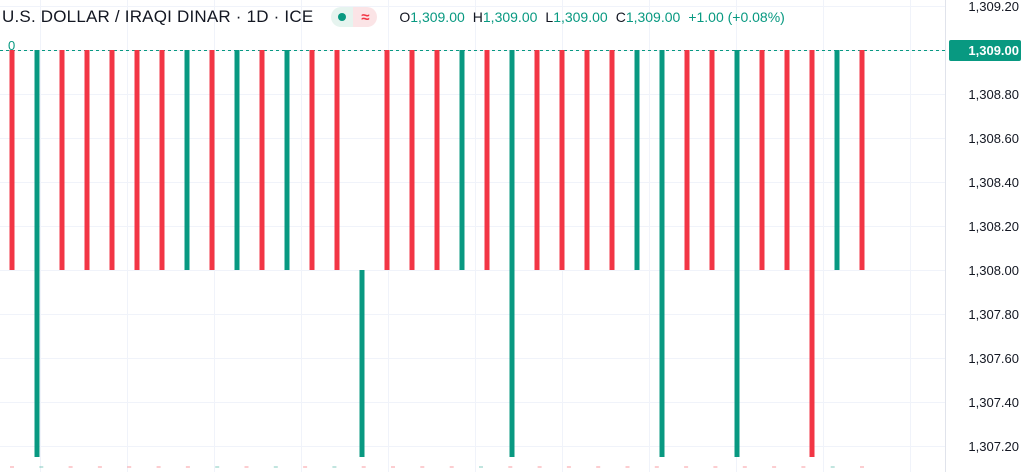 Image resolution: width=1027 pixels, height=472 pixels. I want to click on ohlc-high: H1,309.00, so click(505, 17).